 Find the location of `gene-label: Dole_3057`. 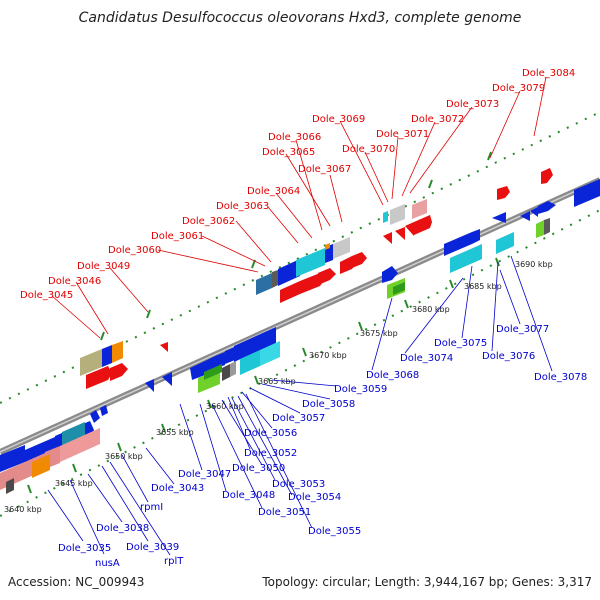

gene-label: Dole_3057 is located at coordinates (298, 418).